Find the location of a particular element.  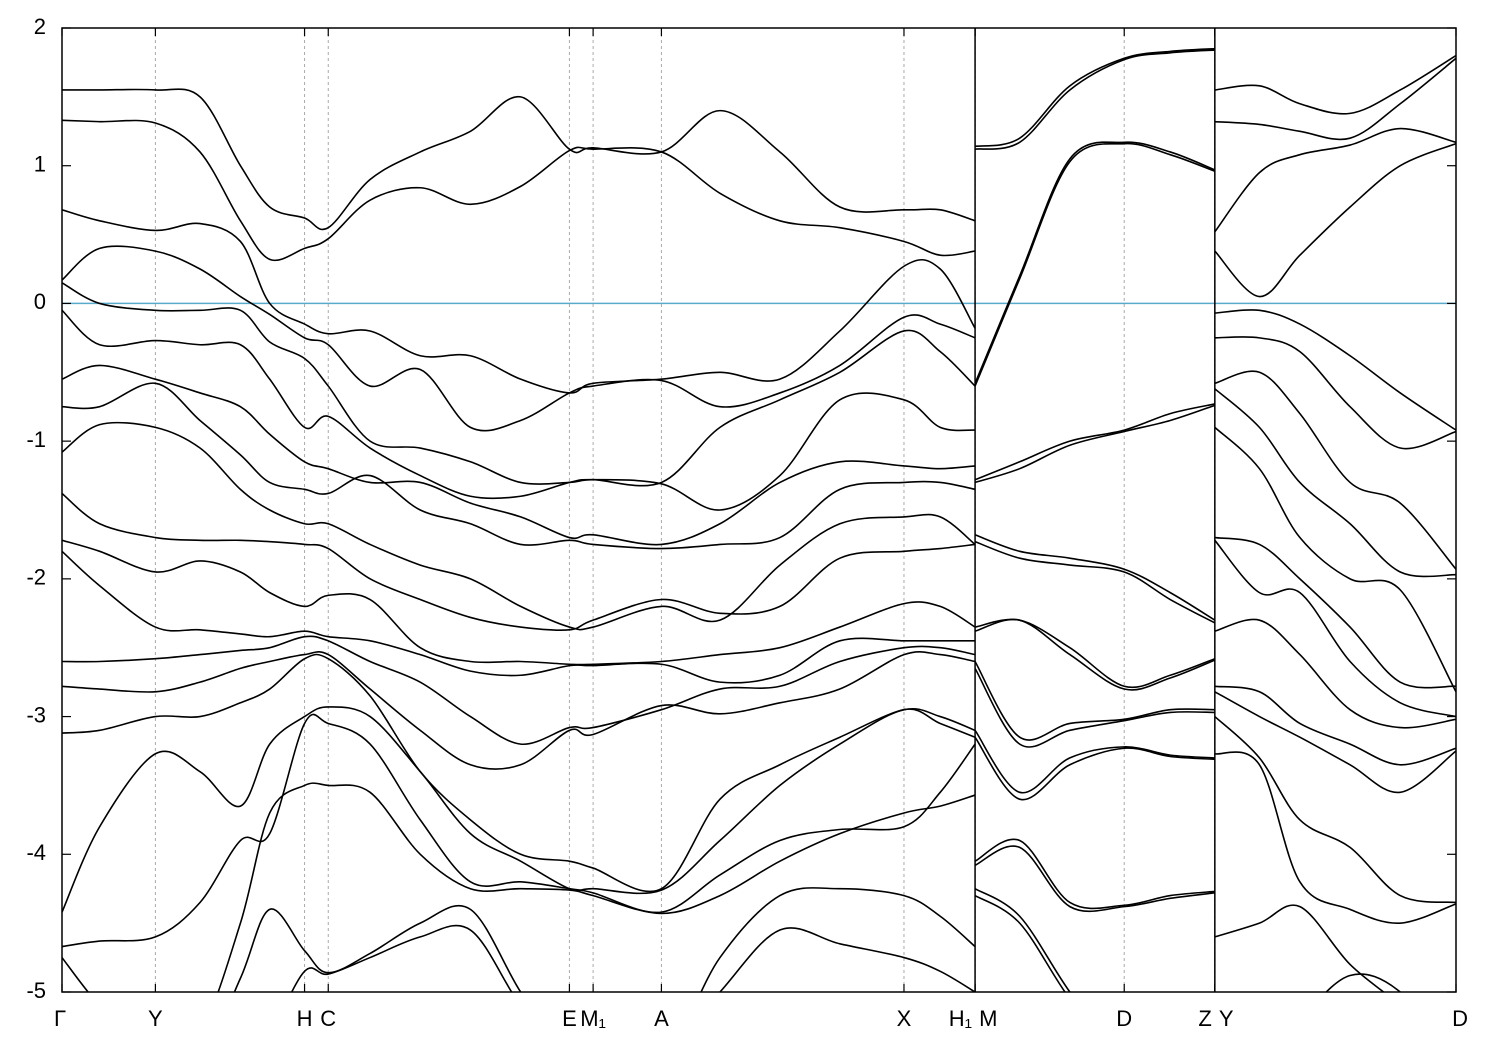

x-tick-label: Z is located at coordinates (1204, 1018).